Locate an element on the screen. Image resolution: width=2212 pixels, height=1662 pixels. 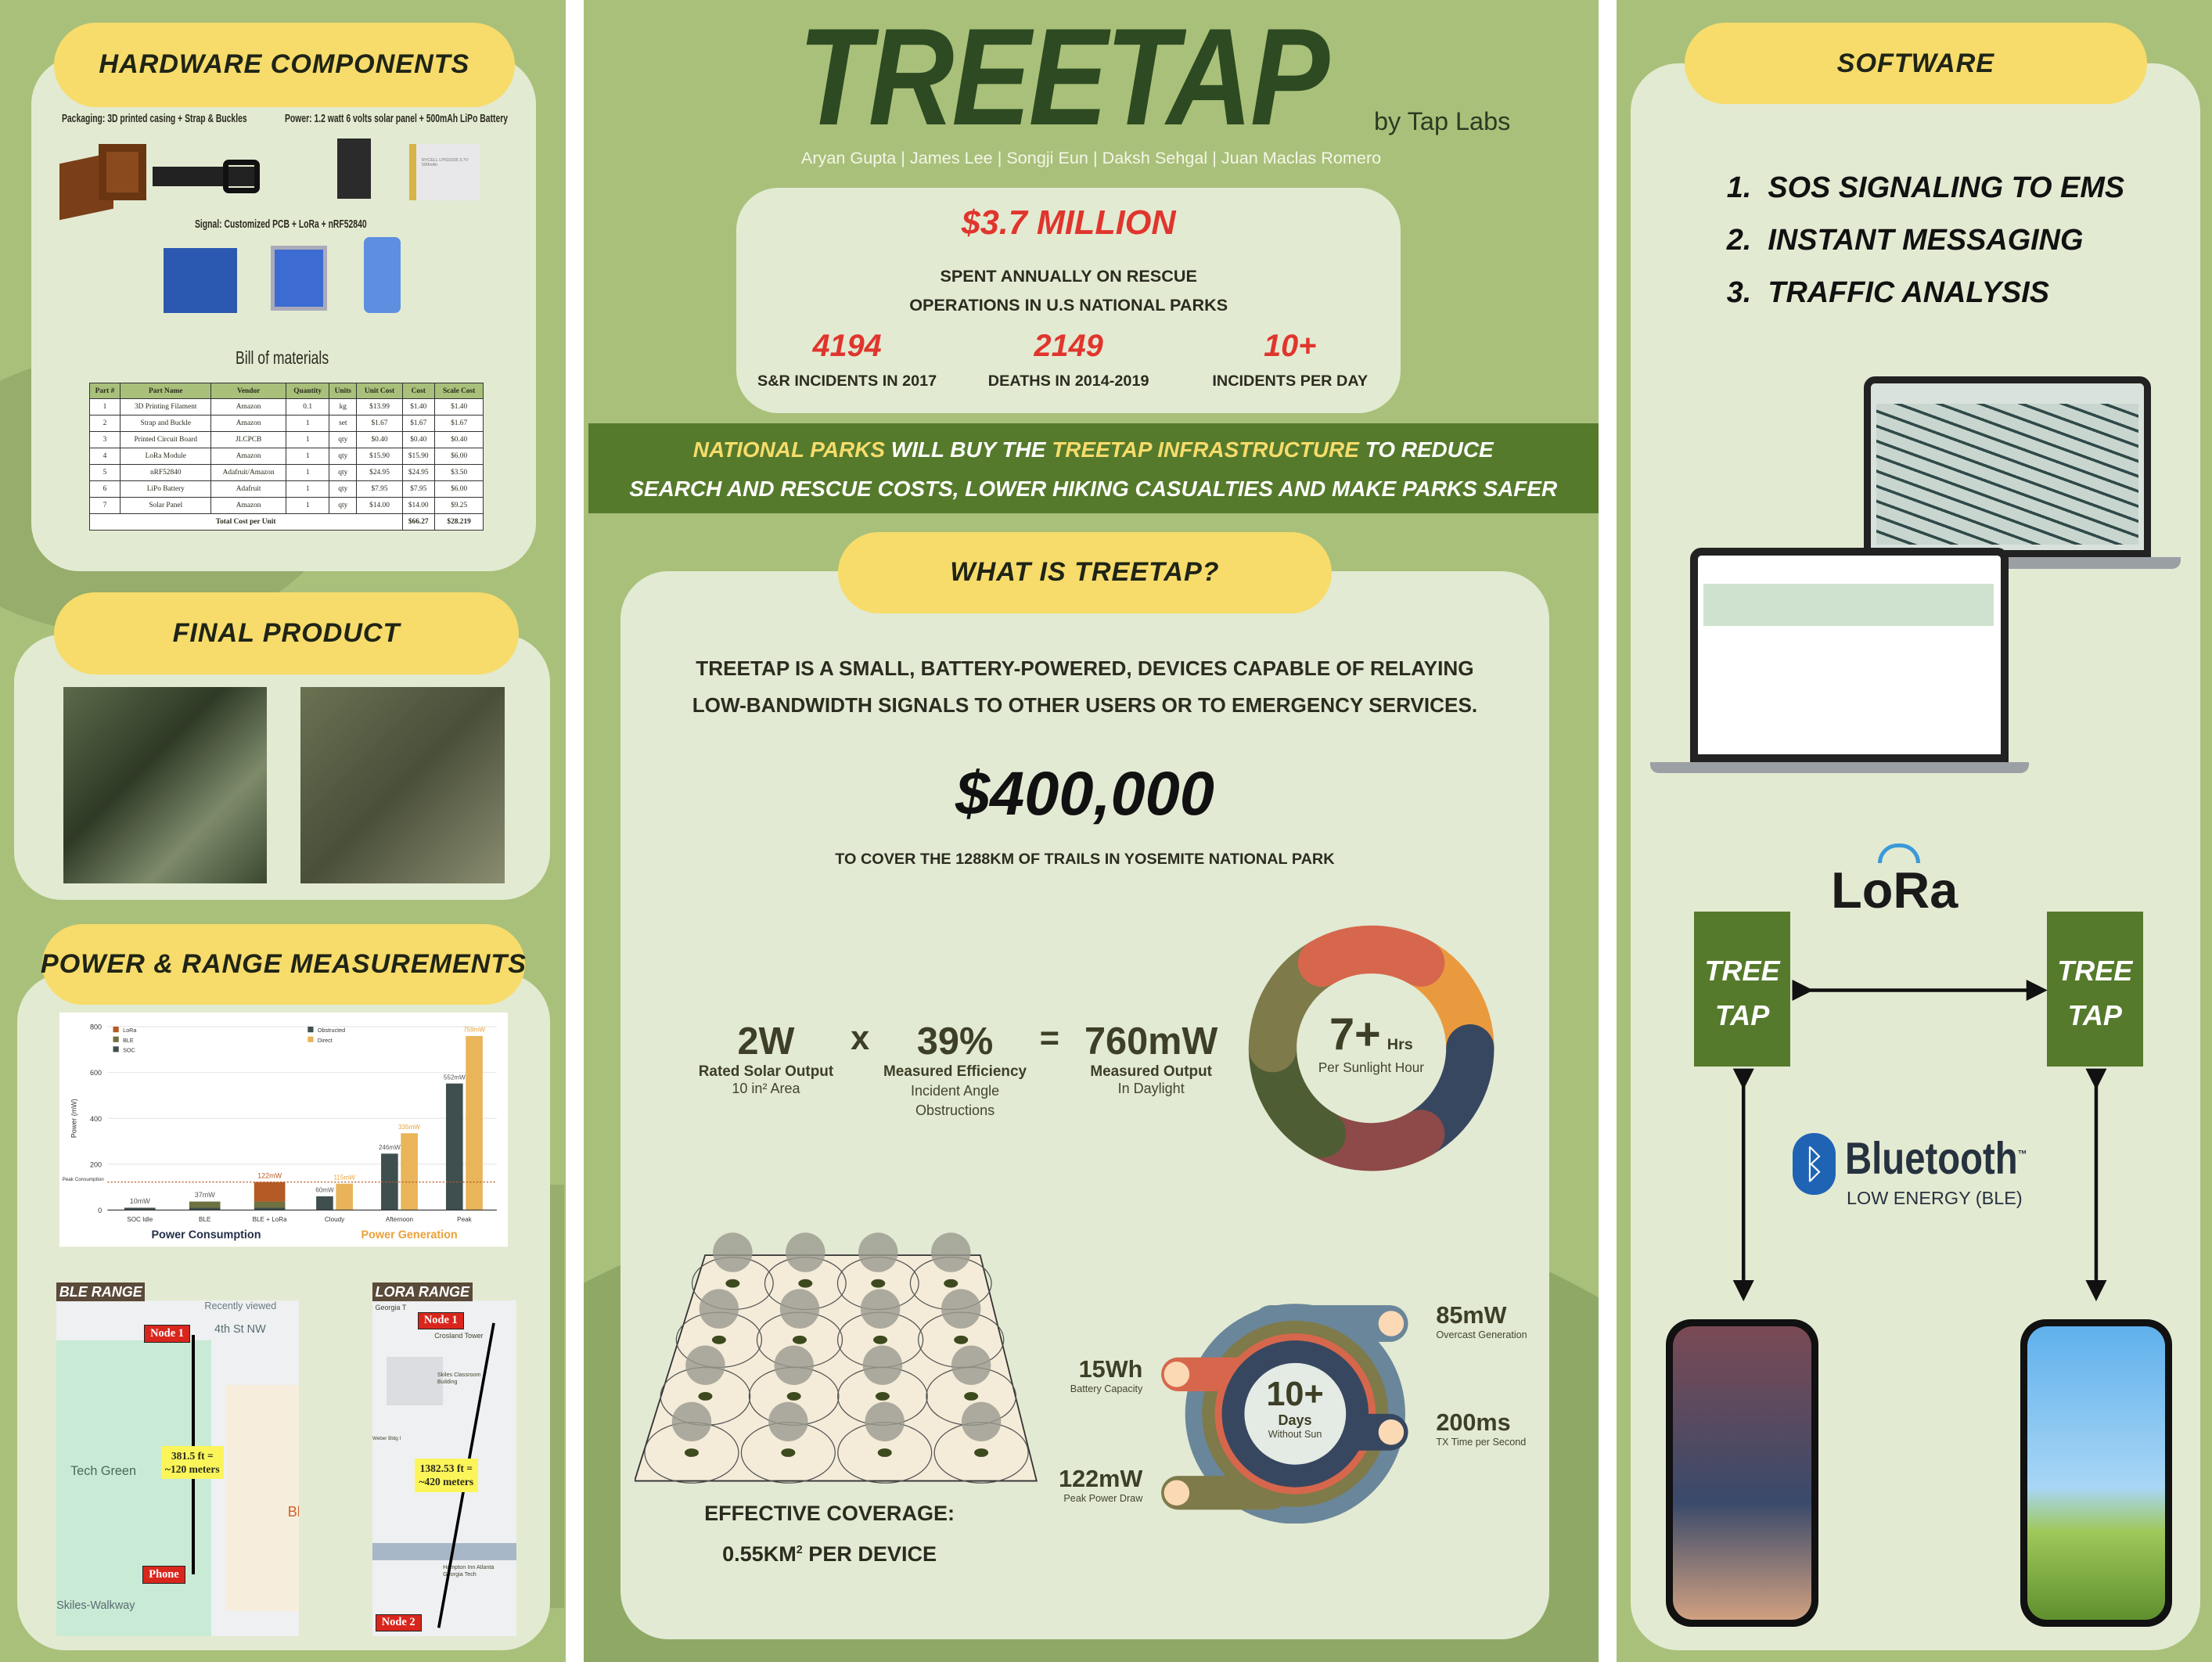
bom-cell: Printed Circuit Board is located at coordinates (166, 440).